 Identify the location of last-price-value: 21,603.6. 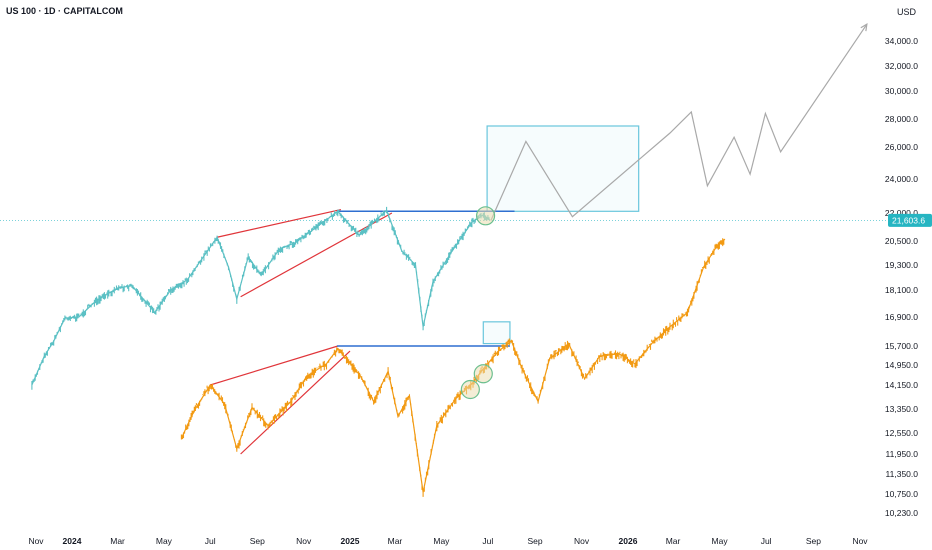
(908, 220).